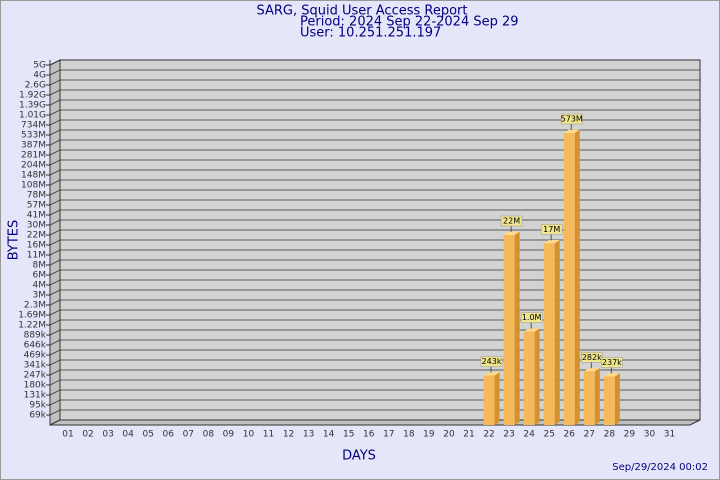  What do you see at coordinates (35, 386) in the screenshot?
I see `y-tick-label: 180k` at bounding box center [35, 386].